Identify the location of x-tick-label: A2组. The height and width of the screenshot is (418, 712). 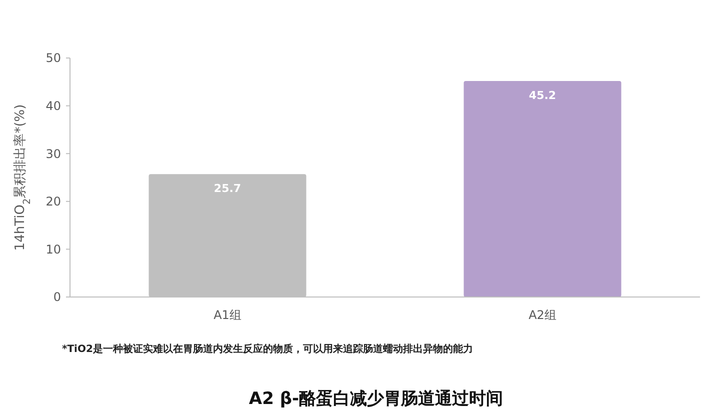
(542, 315).